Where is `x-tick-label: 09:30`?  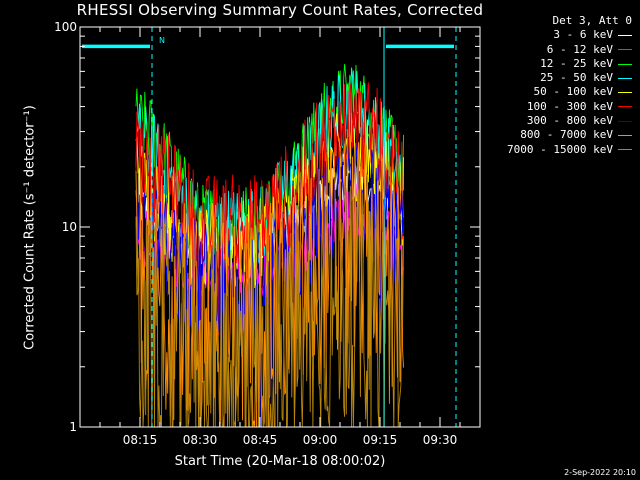
x-tick-label: 09:30 is located at coordinates (440, 440).